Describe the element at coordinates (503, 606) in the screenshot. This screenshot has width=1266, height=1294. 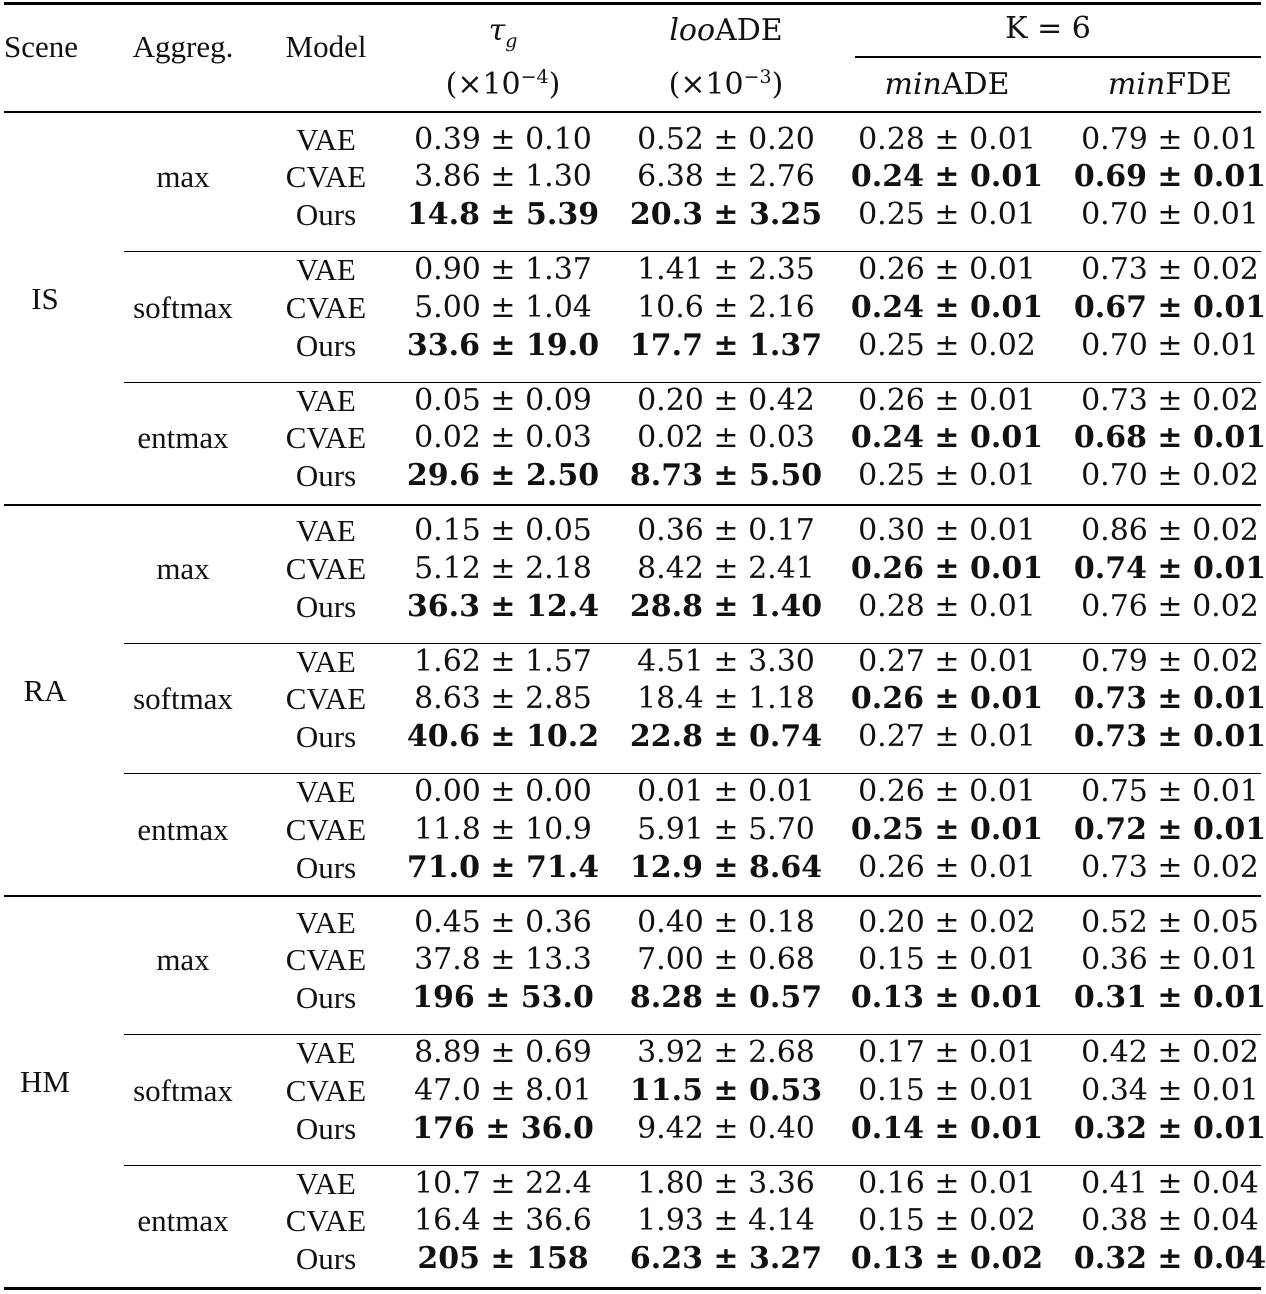
I see `tau-cell: 36.3 ± 12.4` at that location.